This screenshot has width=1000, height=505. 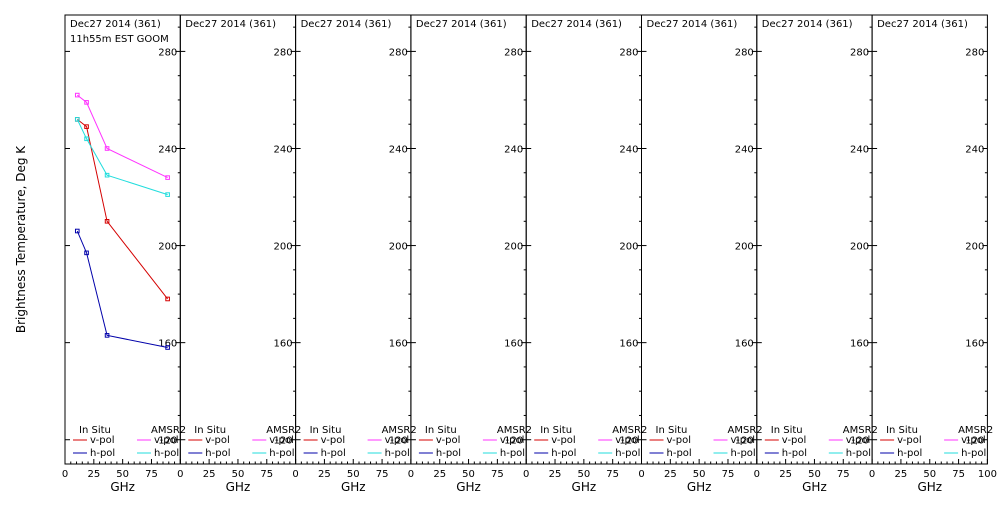 What do you see at coordinates (743, 453) in the screenshot?
I see `panel-6-legend-amsr2-hpol: h-pol` at bounding box center [743, 453].